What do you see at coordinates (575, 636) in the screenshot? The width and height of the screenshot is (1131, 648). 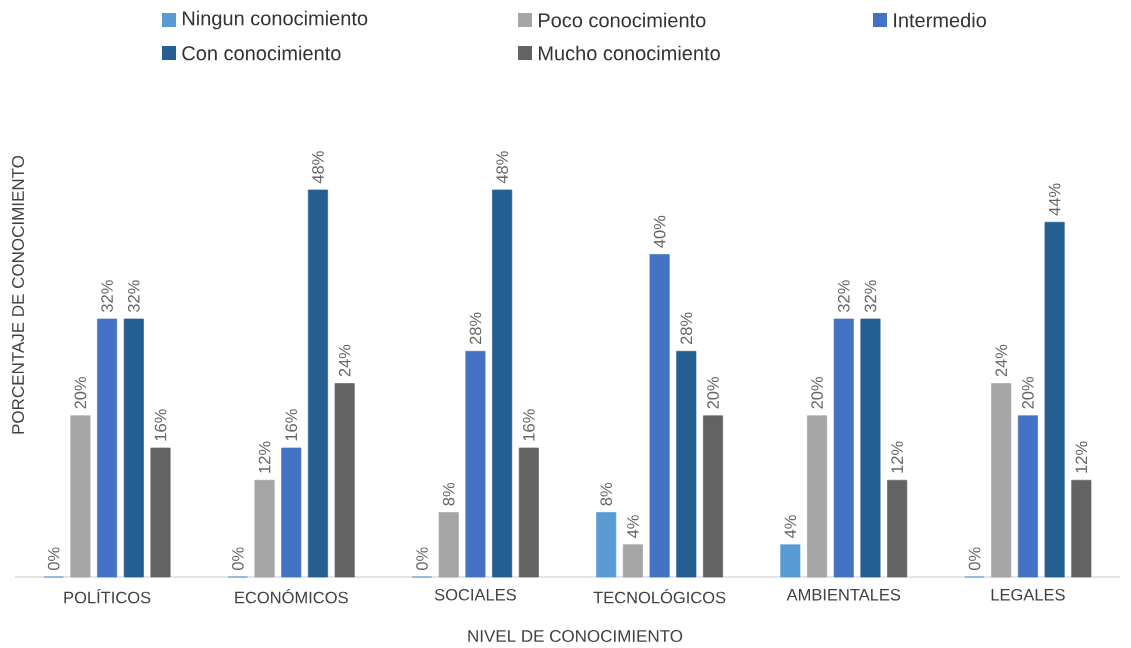 I see `x-axis-title: NIVEL DE CONOCIMIENTO` at bounding box center [575, 636].